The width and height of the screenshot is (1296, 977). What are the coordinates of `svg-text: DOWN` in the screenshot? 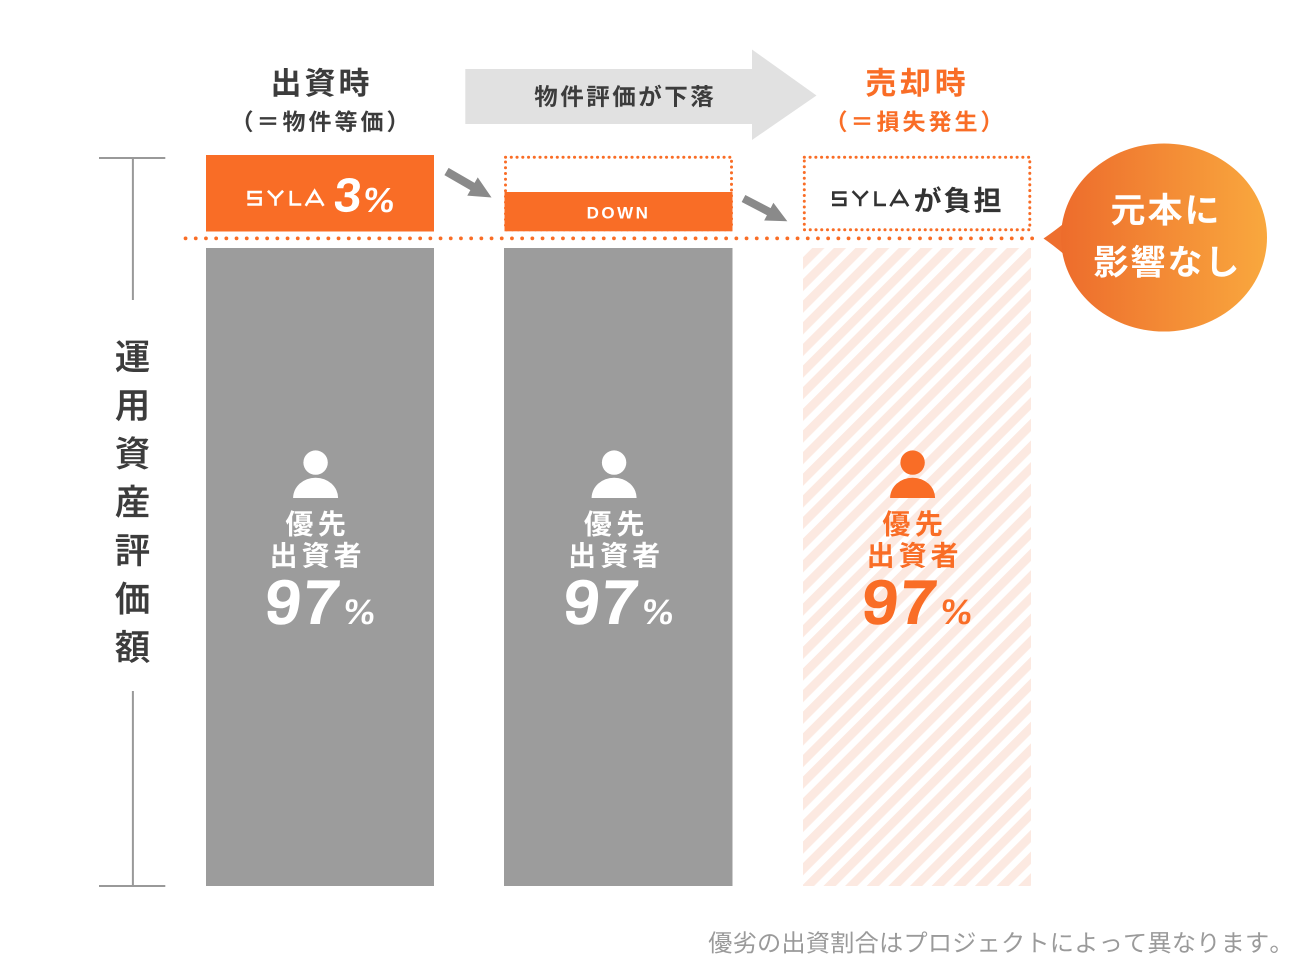 It's located at (619, 213).